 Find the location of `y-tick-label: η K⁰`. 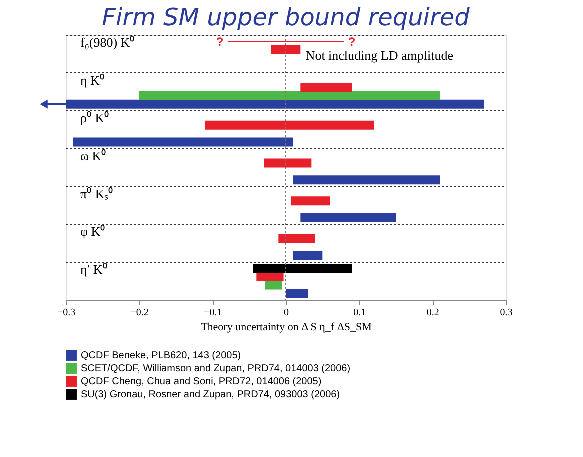

y-tick-label: η K⁰ is located at coordinates (92, 80).